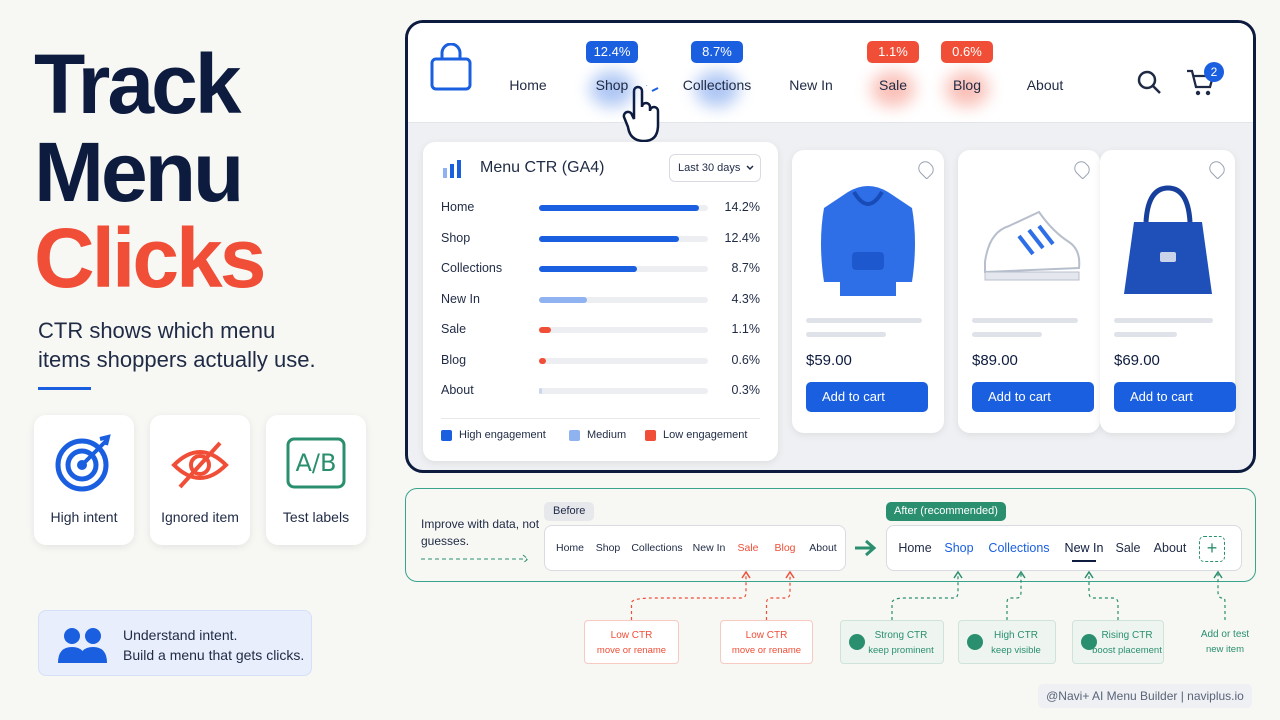 Image resolution: width=1280 pixels, height=720 pixels. What do you see at coordinates (1149, 82) in the screenshot?
I see `search-icon` at bounding box center [1149, 82].